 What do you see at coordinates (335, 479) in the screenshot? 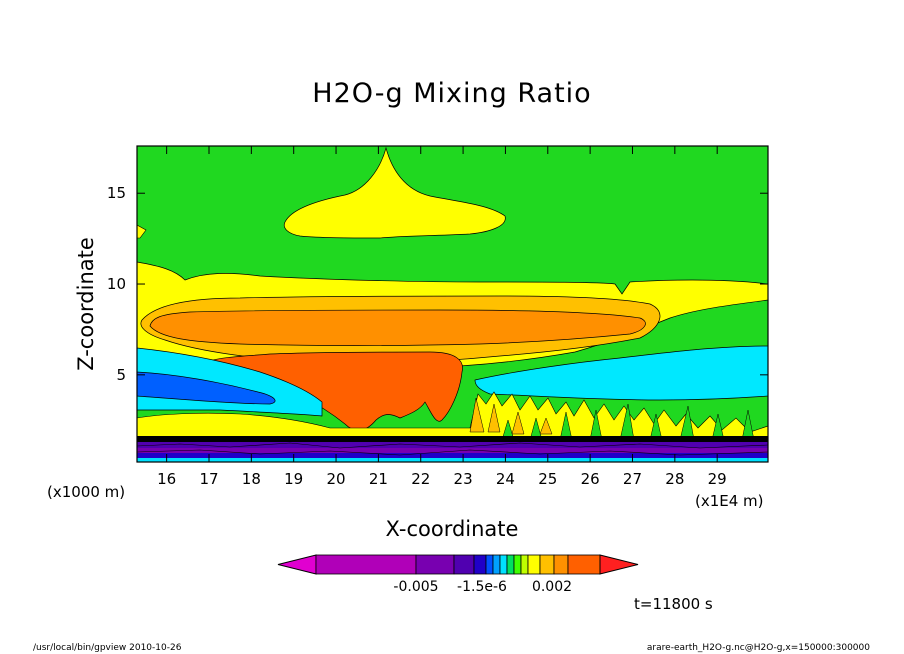
I see `x-tick-label: 20` at bounding box center [335, 479].